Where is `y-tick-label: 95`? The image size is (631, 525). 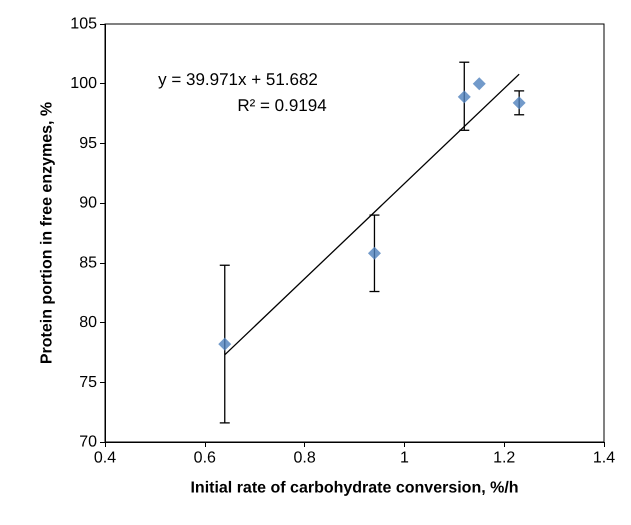 y-tick-label: 95 is located at coordinates (88, 143).